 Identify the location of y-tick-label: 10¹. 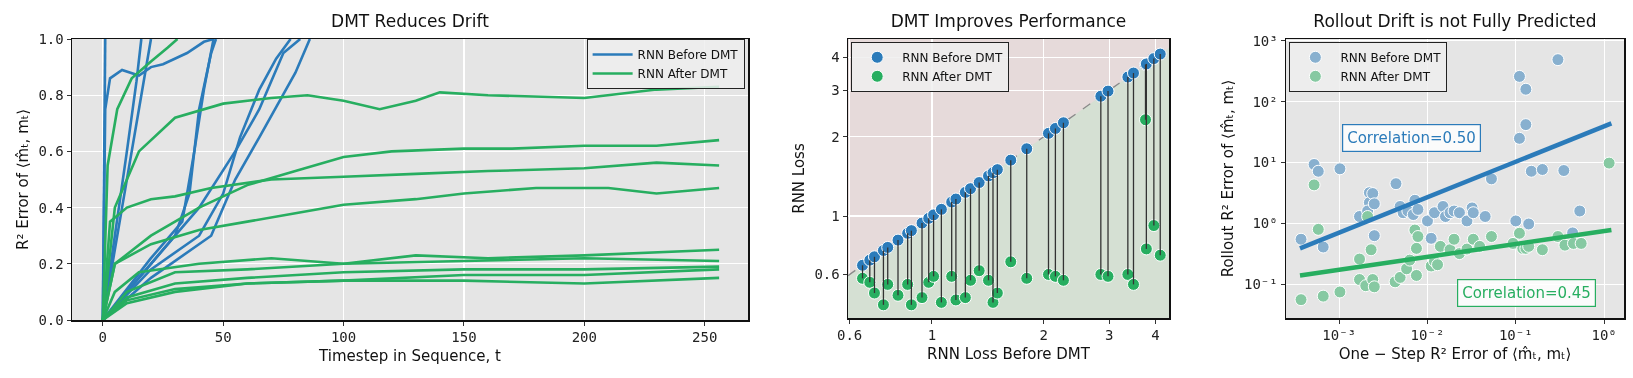
(1265, 162).